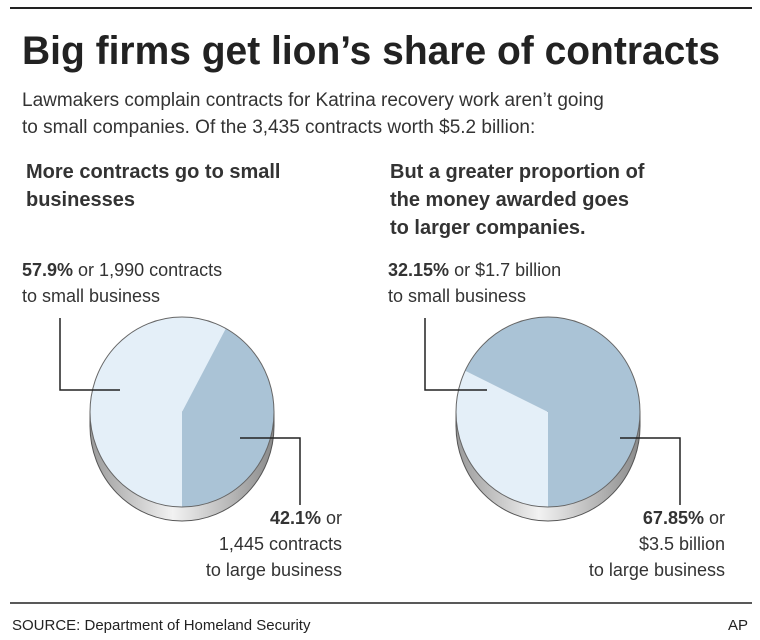  I want to click on slice-label: 57.9% or 1,990 contracts, so click(122, 270).